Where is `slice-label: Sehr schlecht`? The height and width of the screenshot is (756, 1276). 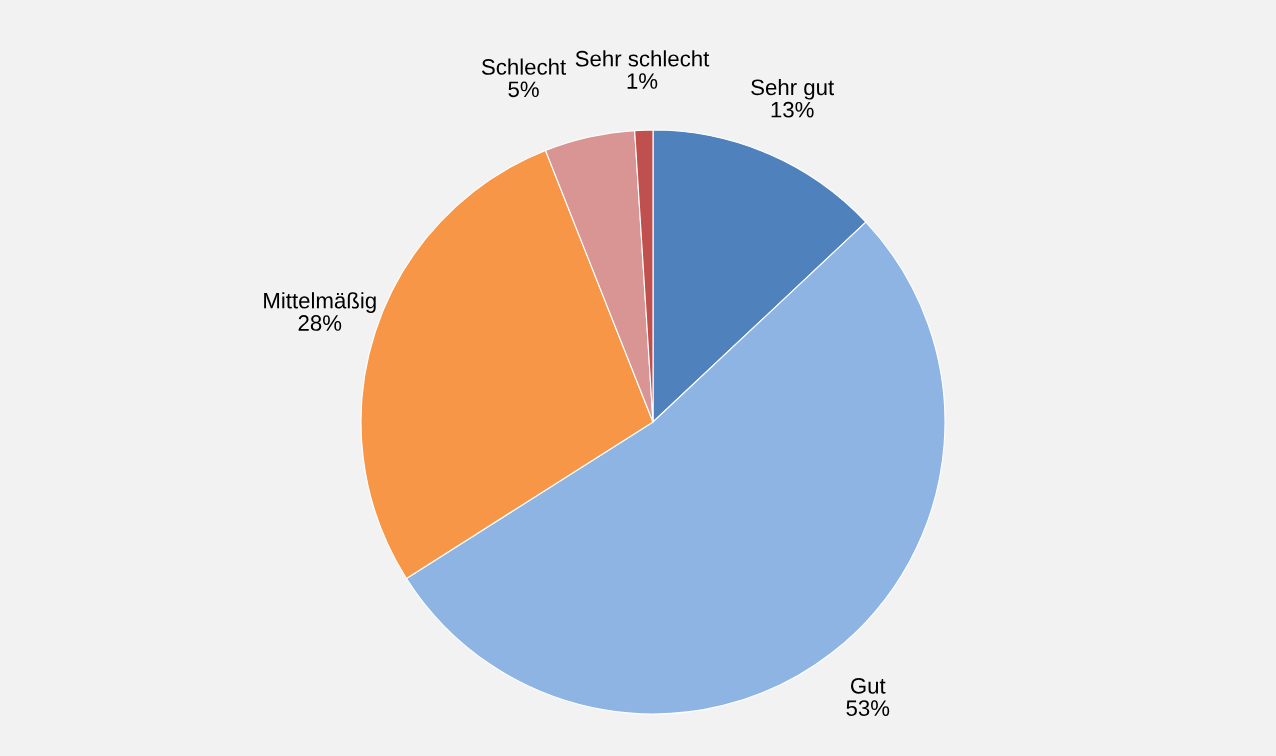
slice-label: Sehr schlecht is located at coordinates (642, 58).